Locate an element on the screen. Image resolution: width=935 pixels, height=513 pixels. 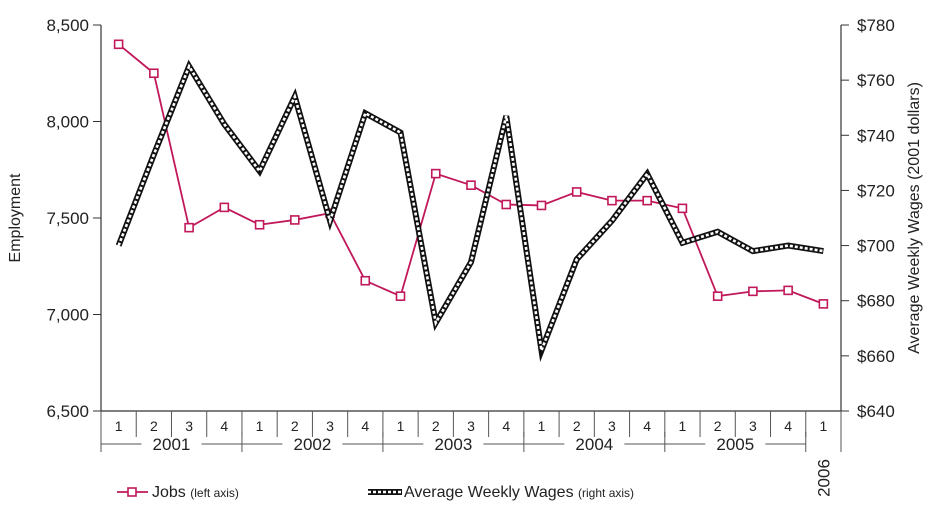
year-label: 2001 is located at coordinates (172, 444).